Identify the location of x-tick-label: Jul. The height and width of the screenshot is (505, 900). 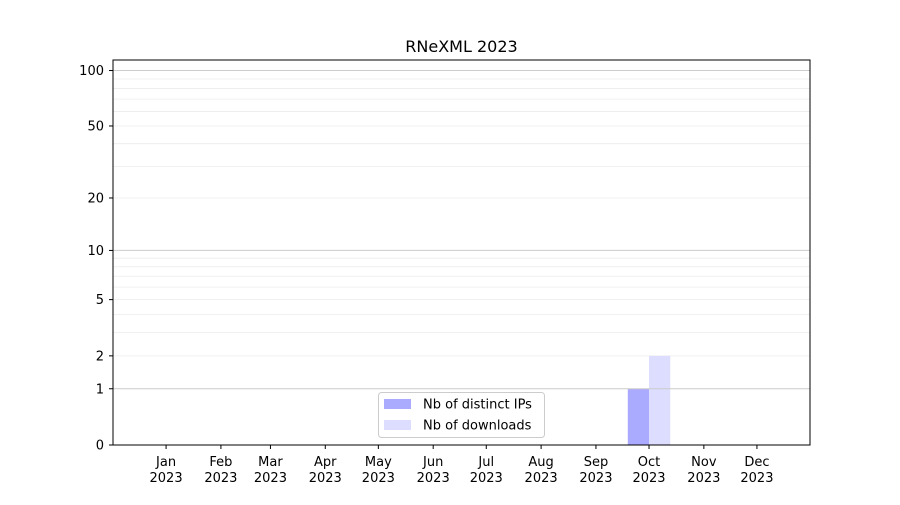
(485, 462).